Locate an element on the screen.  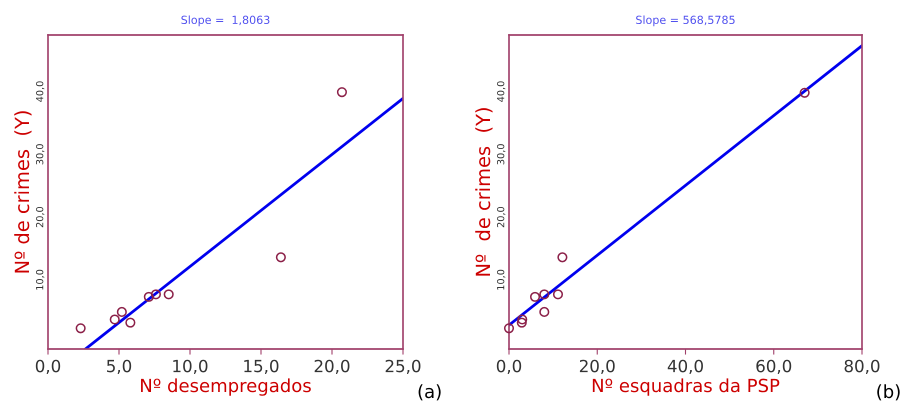
chart-title: Slope = 1,8063 is located at coordinates (225, 20).